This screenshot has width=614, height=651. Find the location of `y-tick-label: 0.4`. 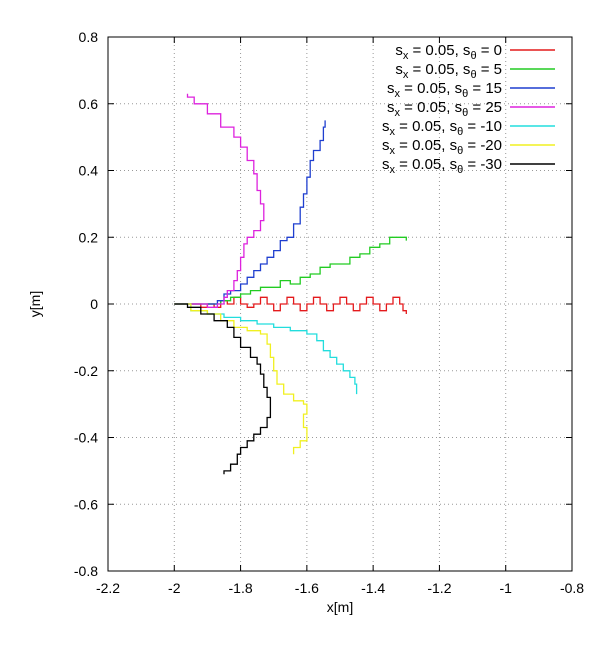

y-tick-label: 0.4 is located at coordinates (89, 171).